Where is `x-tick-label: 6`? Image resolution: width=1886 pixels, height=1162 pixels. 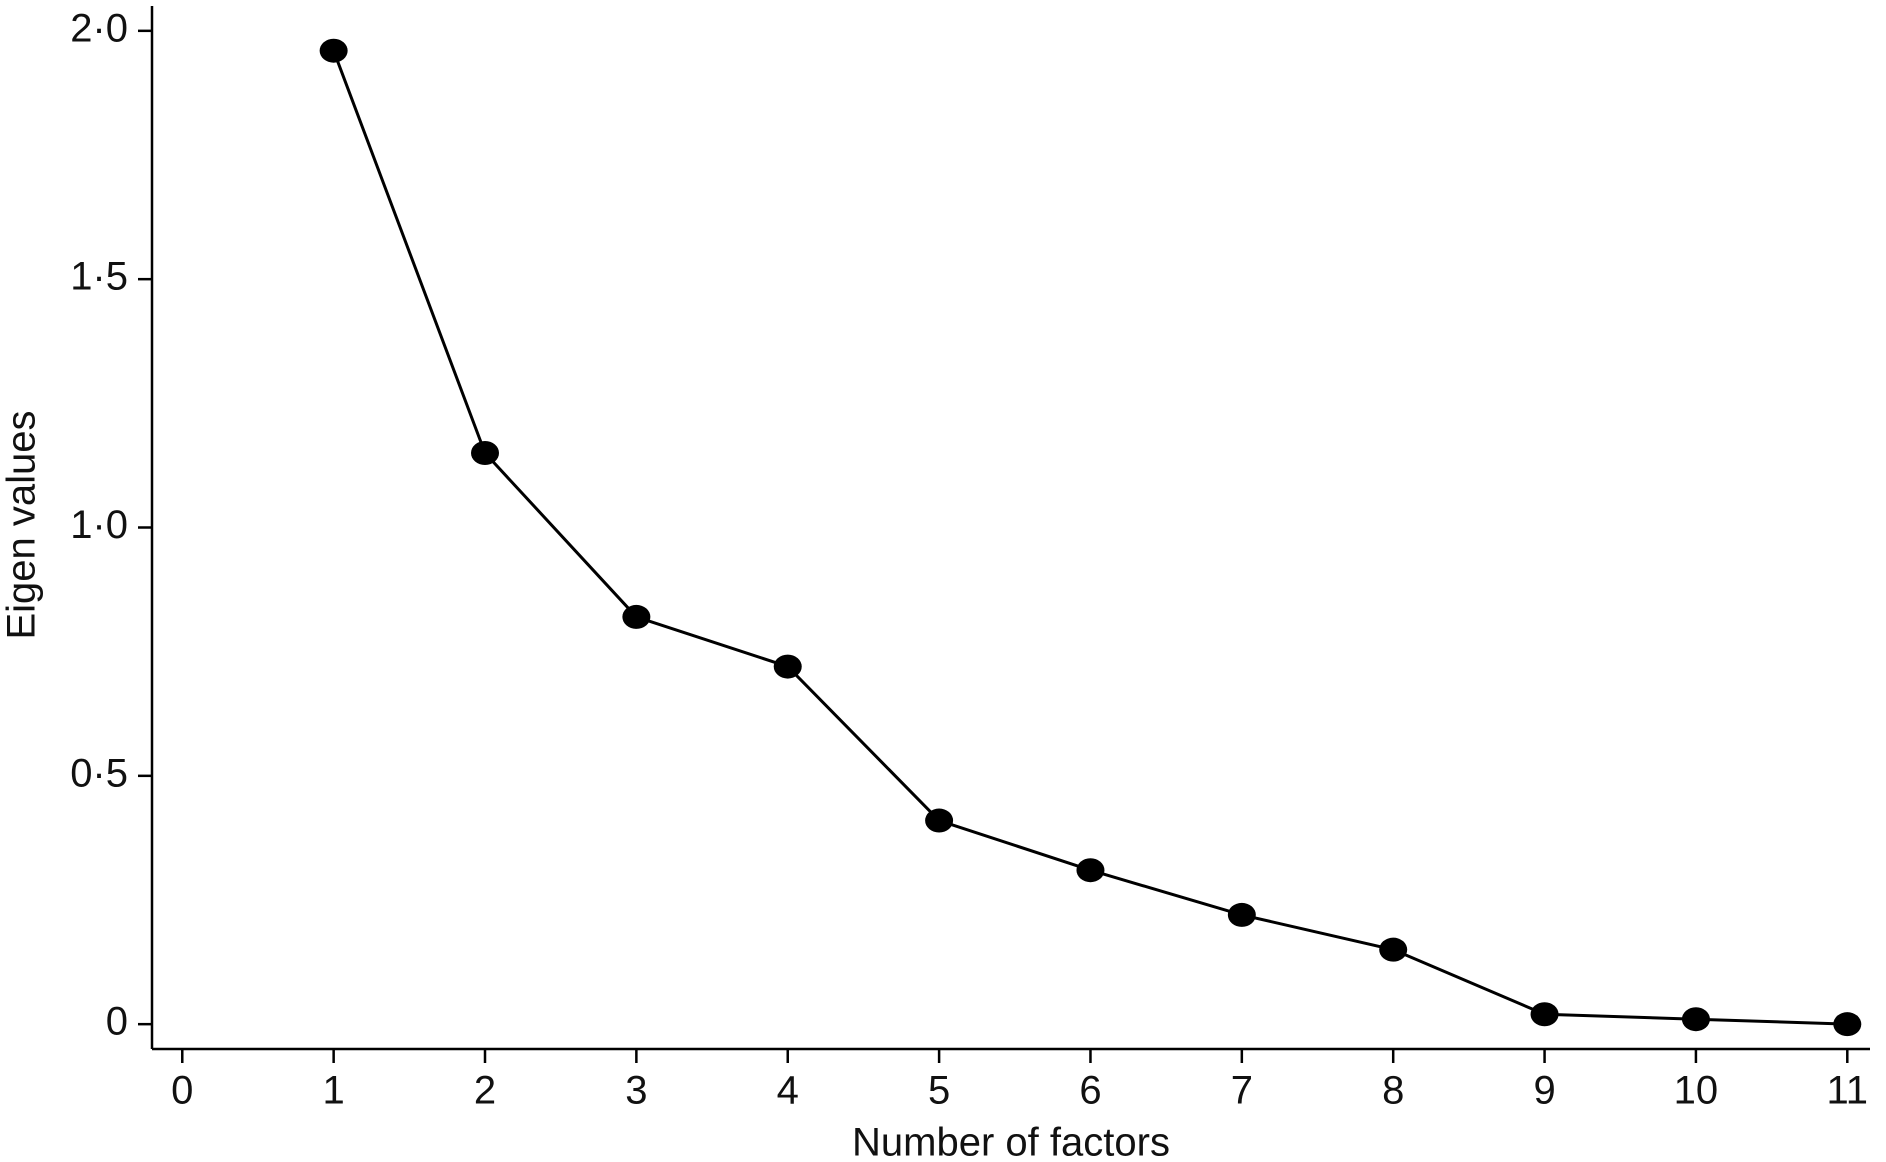
x-tick-label: 6 is located at coordinates (1090, 1091).